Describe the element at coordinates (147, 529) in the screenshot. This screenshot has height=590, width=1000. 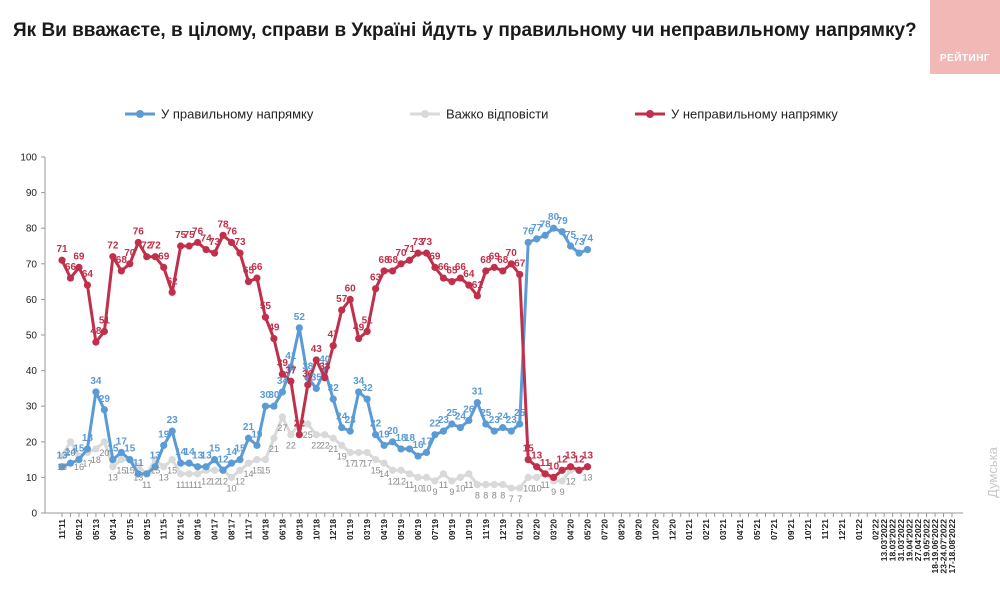
I see `x-tick-label: 09'15` at that location.